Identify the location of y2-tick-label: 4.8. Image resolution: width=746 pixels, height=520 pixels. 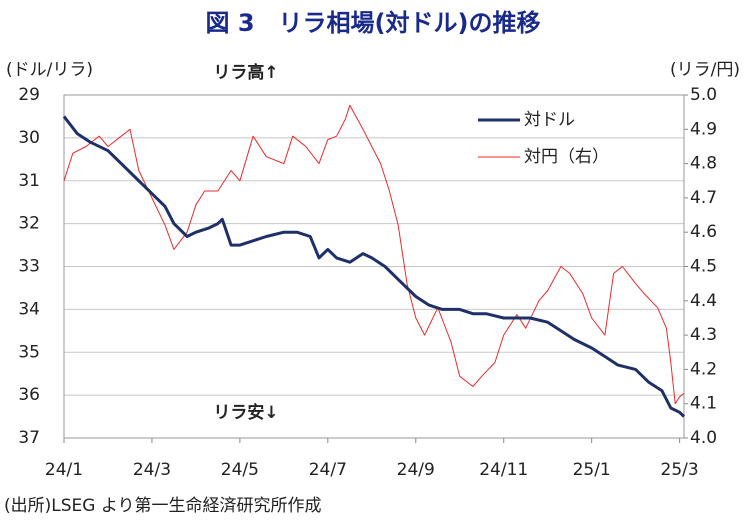
(703, 164).